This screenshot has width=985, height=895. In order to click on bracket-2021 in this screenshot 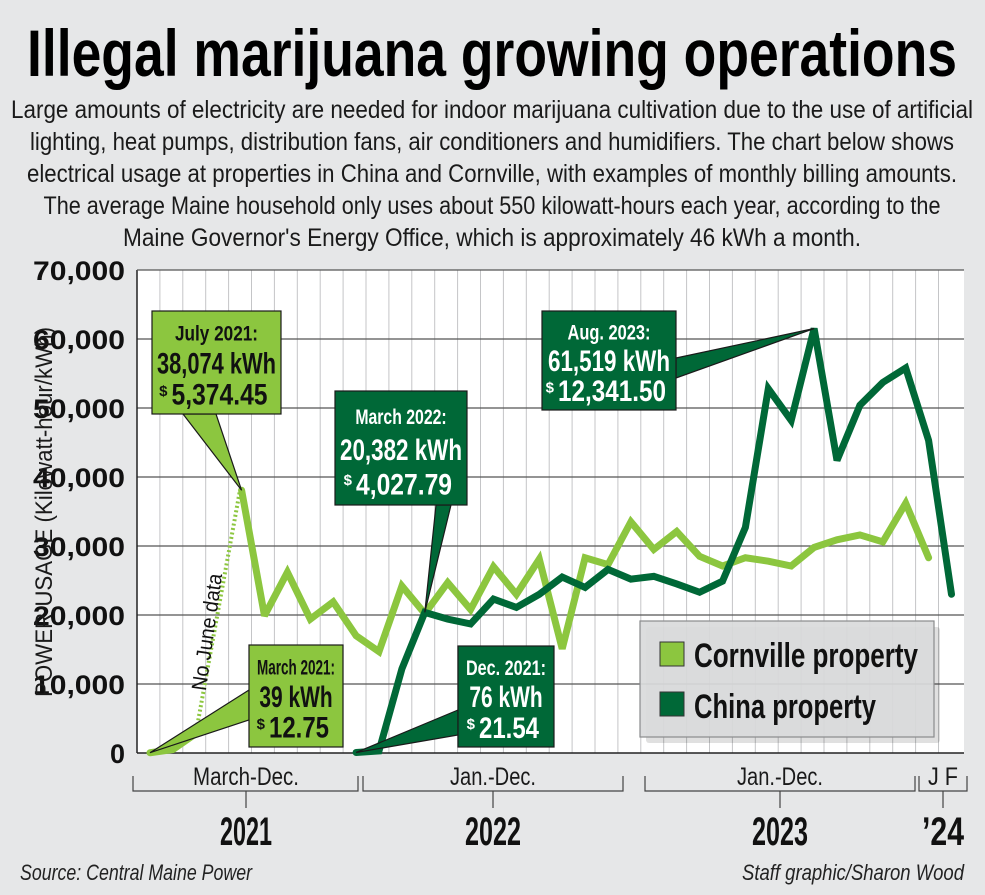, I will do `click(245, 792)`.